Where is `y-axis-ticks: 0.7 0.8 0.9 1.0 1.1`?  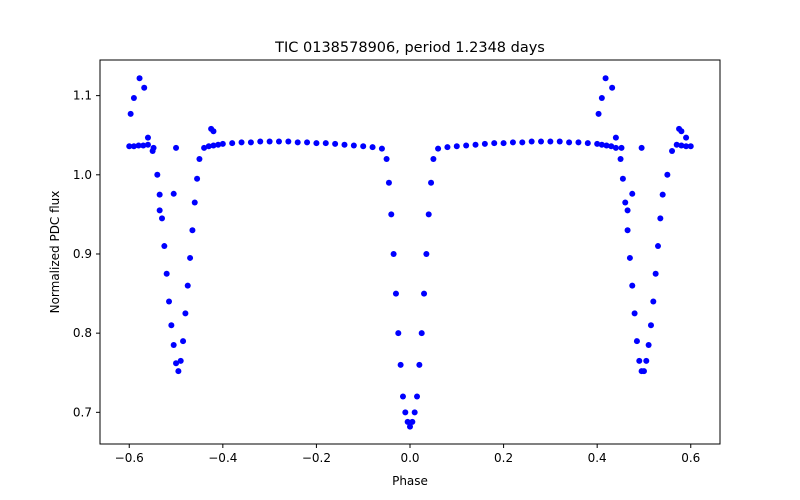 y-axis-ticks: 0.7 0.8 0.9 1.0 1.1 is located at coordinates (86, 254).